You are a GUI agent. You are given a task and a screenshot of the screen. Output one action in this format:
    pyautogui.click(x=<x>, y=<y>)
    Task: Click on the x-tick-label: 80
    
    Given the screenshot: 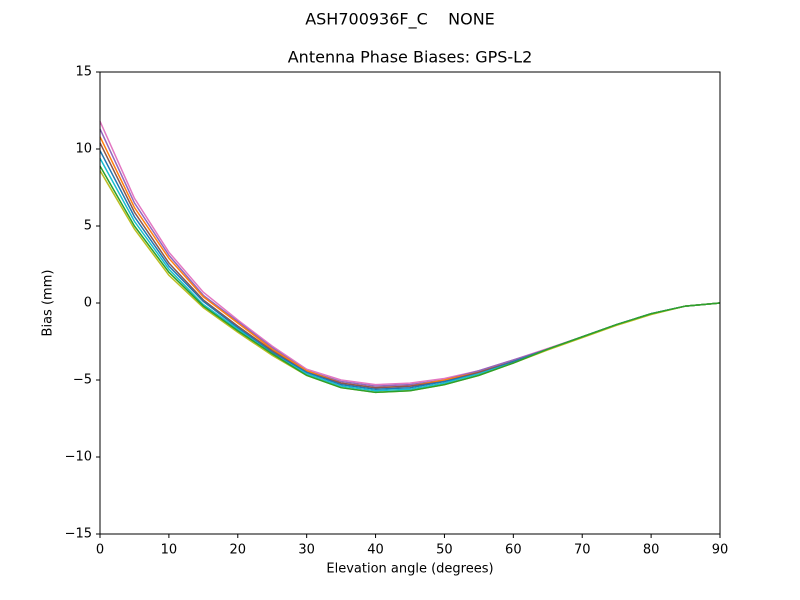 What is the action you would take?
    pyautogui.click(x=651, y=550)
    